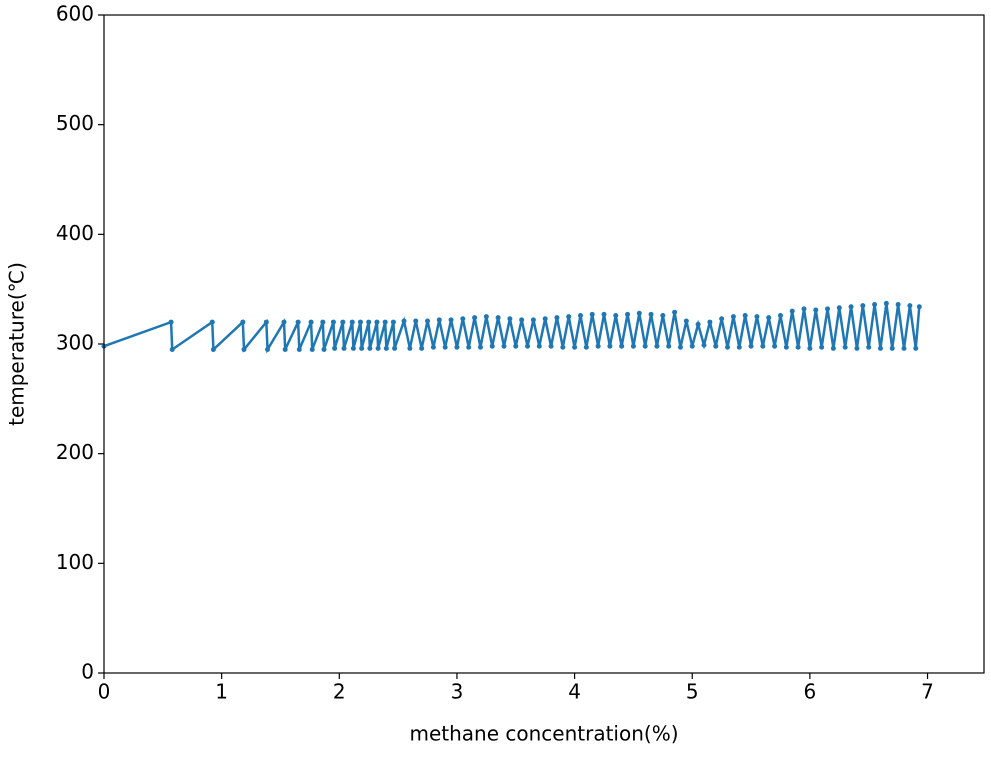 Image resolution: width=991 pixels, height=757 pixels. What do you see at coordinates (75, 14) in the screenshot?
I see `y-tick-label: 600` at bounding box center [75, 14].